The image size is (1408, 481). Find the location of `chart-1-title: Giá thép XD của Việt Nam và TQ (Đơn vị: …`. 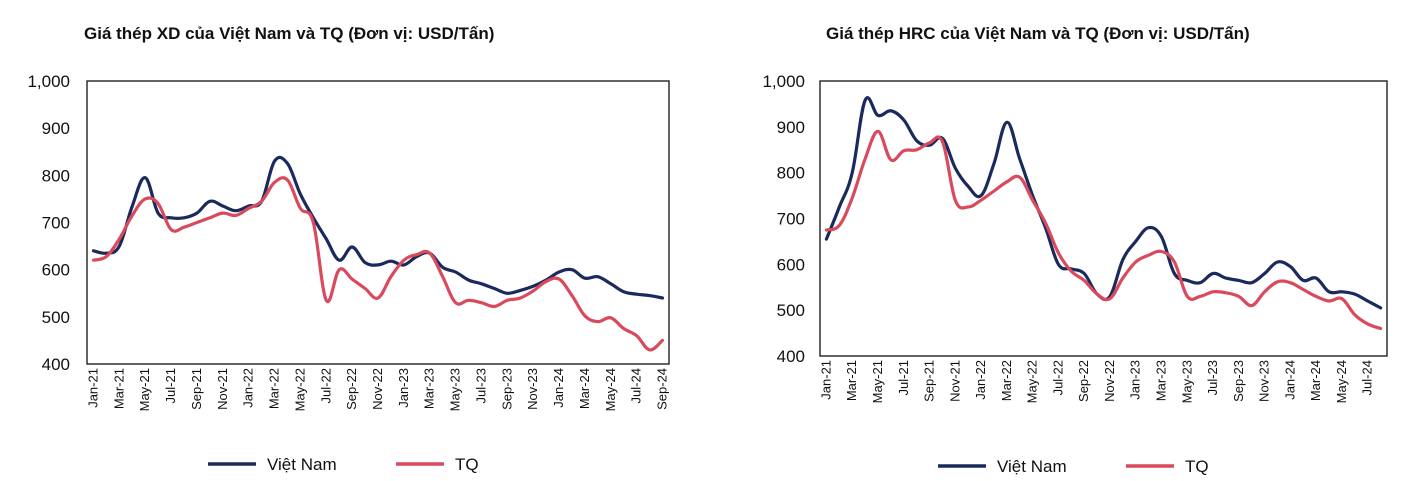

chart-1-title: Giá thép XD của Việt Nam và TQ (Đơn vị: … is located at coordinates (289, 33).